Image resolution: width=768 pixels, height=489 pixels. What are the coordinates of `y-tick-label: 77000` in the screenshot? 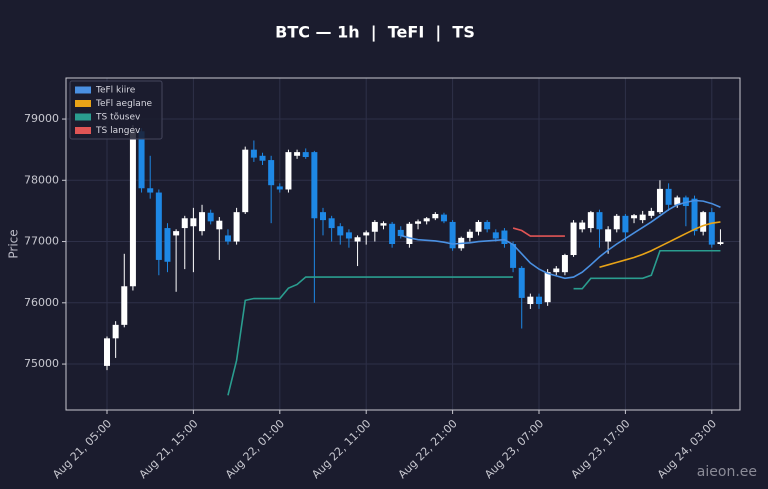 It's located at (41, 241).